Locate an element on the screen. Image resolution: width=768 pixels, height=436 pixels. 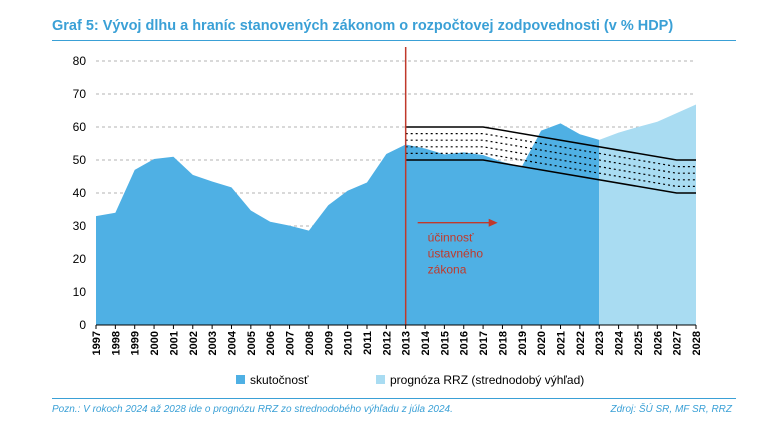
x-tick-label: 2025 is located at coordinates (639, 343).